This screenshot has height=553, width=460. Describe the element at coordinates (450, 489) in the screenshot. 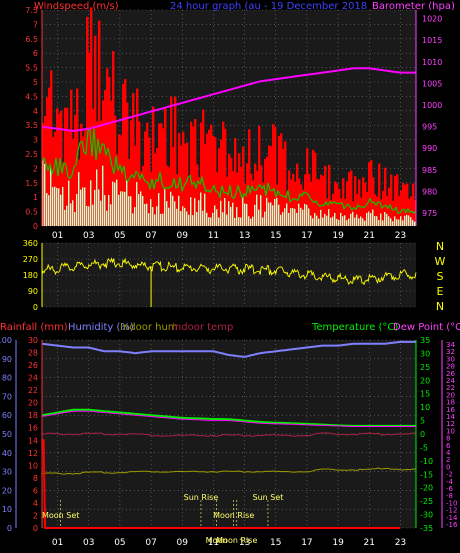

I see `dewpoint-y-tick-label: -6` at that location.